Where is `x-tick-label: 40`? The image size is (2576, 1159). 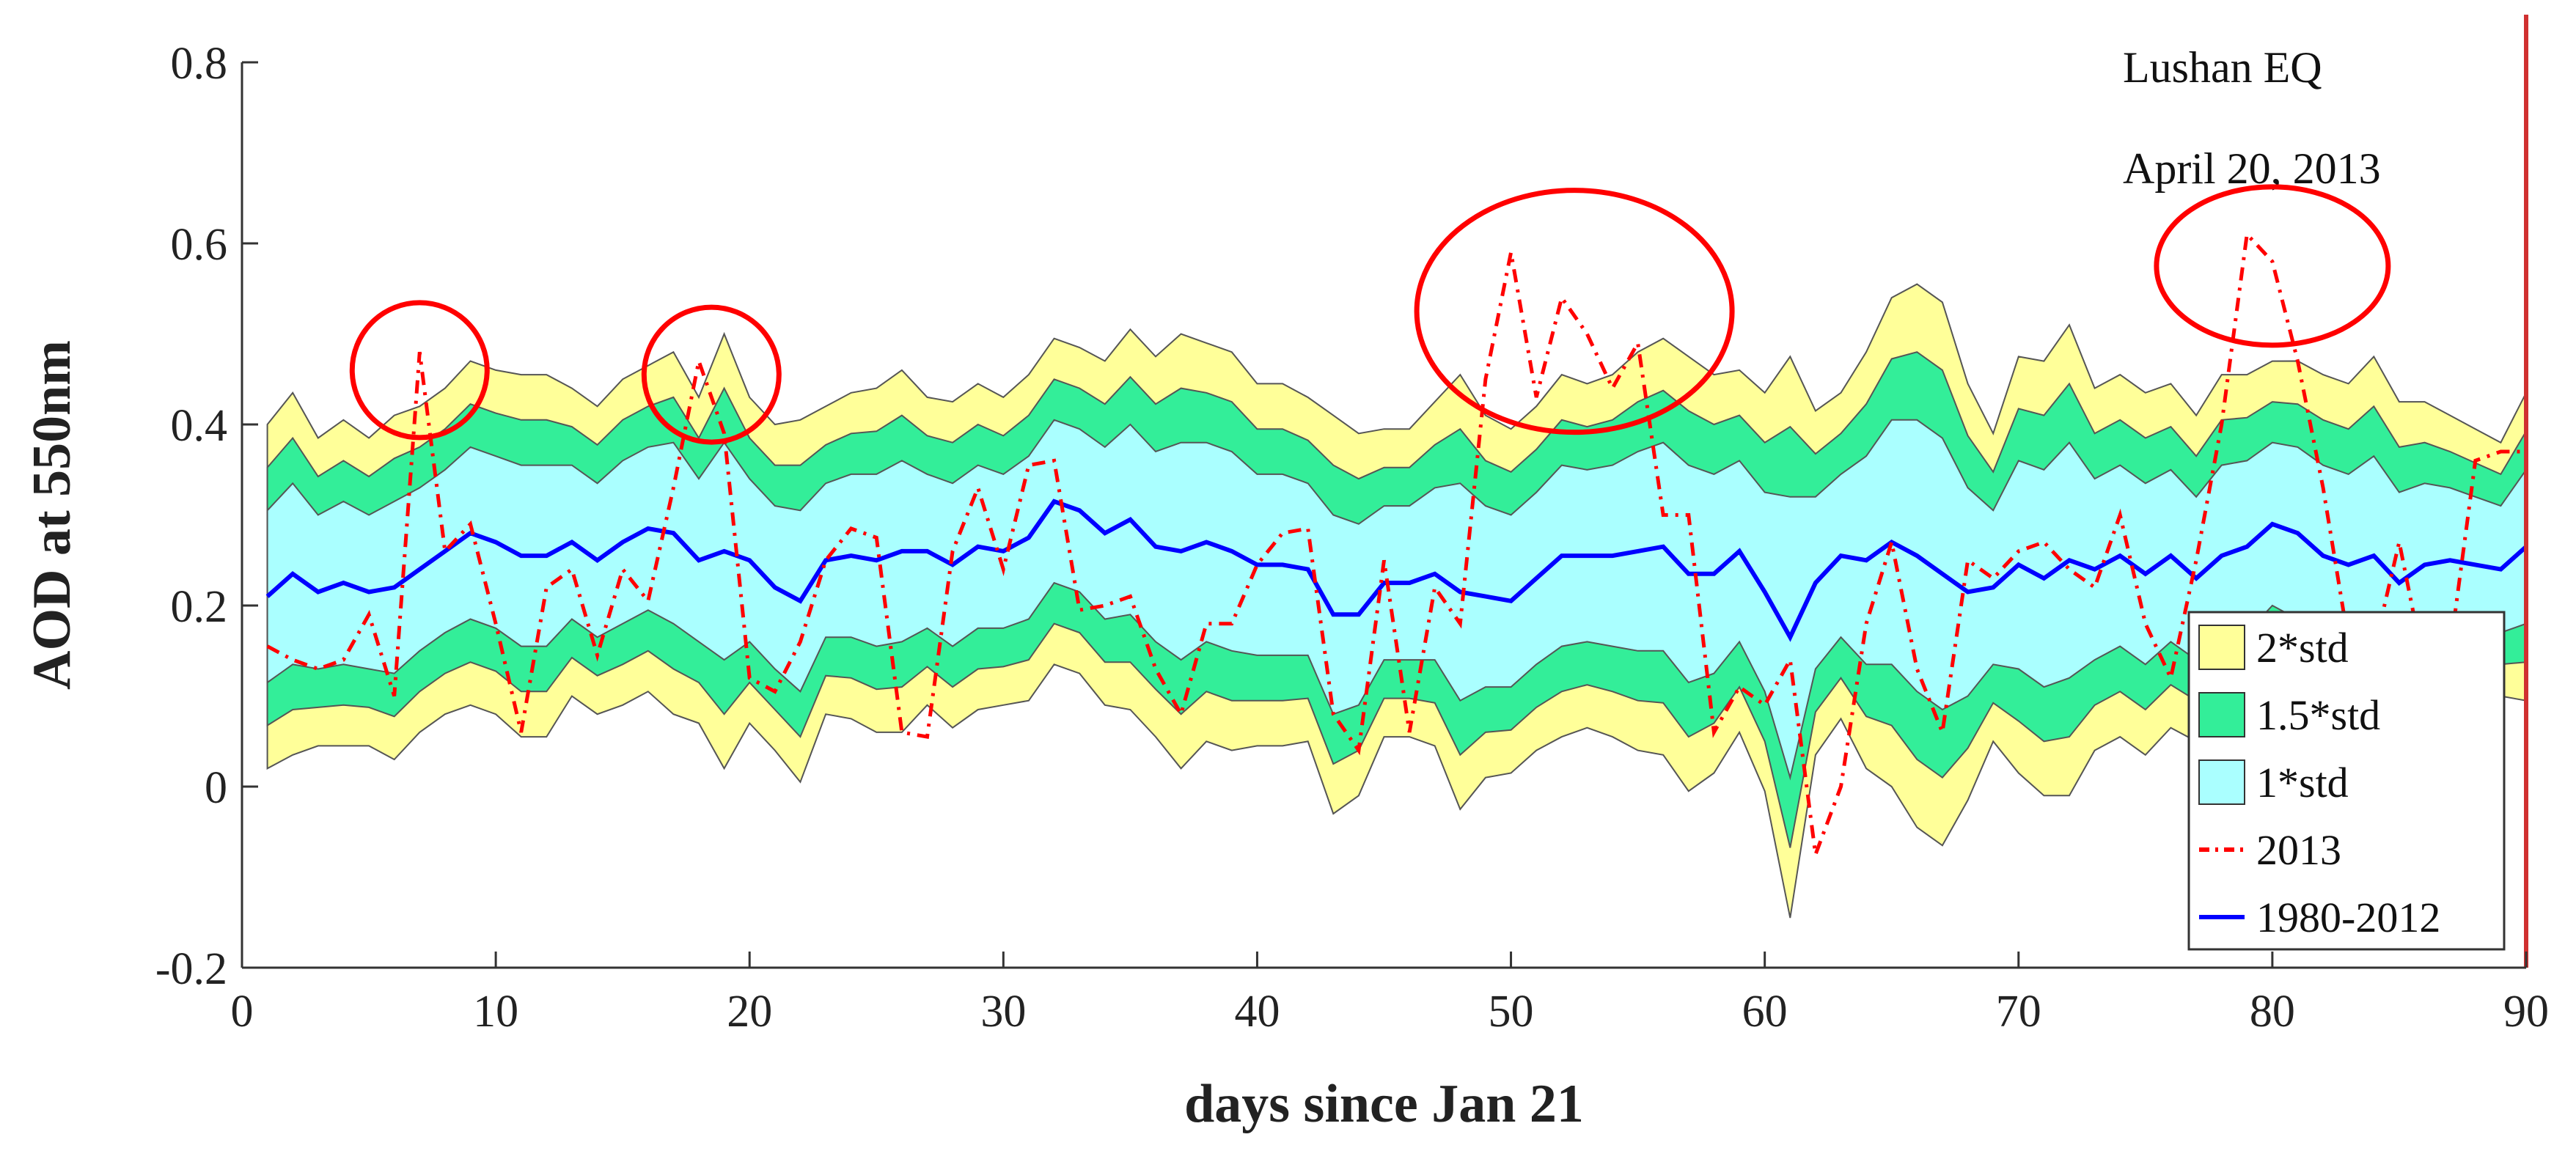
x-tick-label: 40 is located at coordinates (1257, 1012).